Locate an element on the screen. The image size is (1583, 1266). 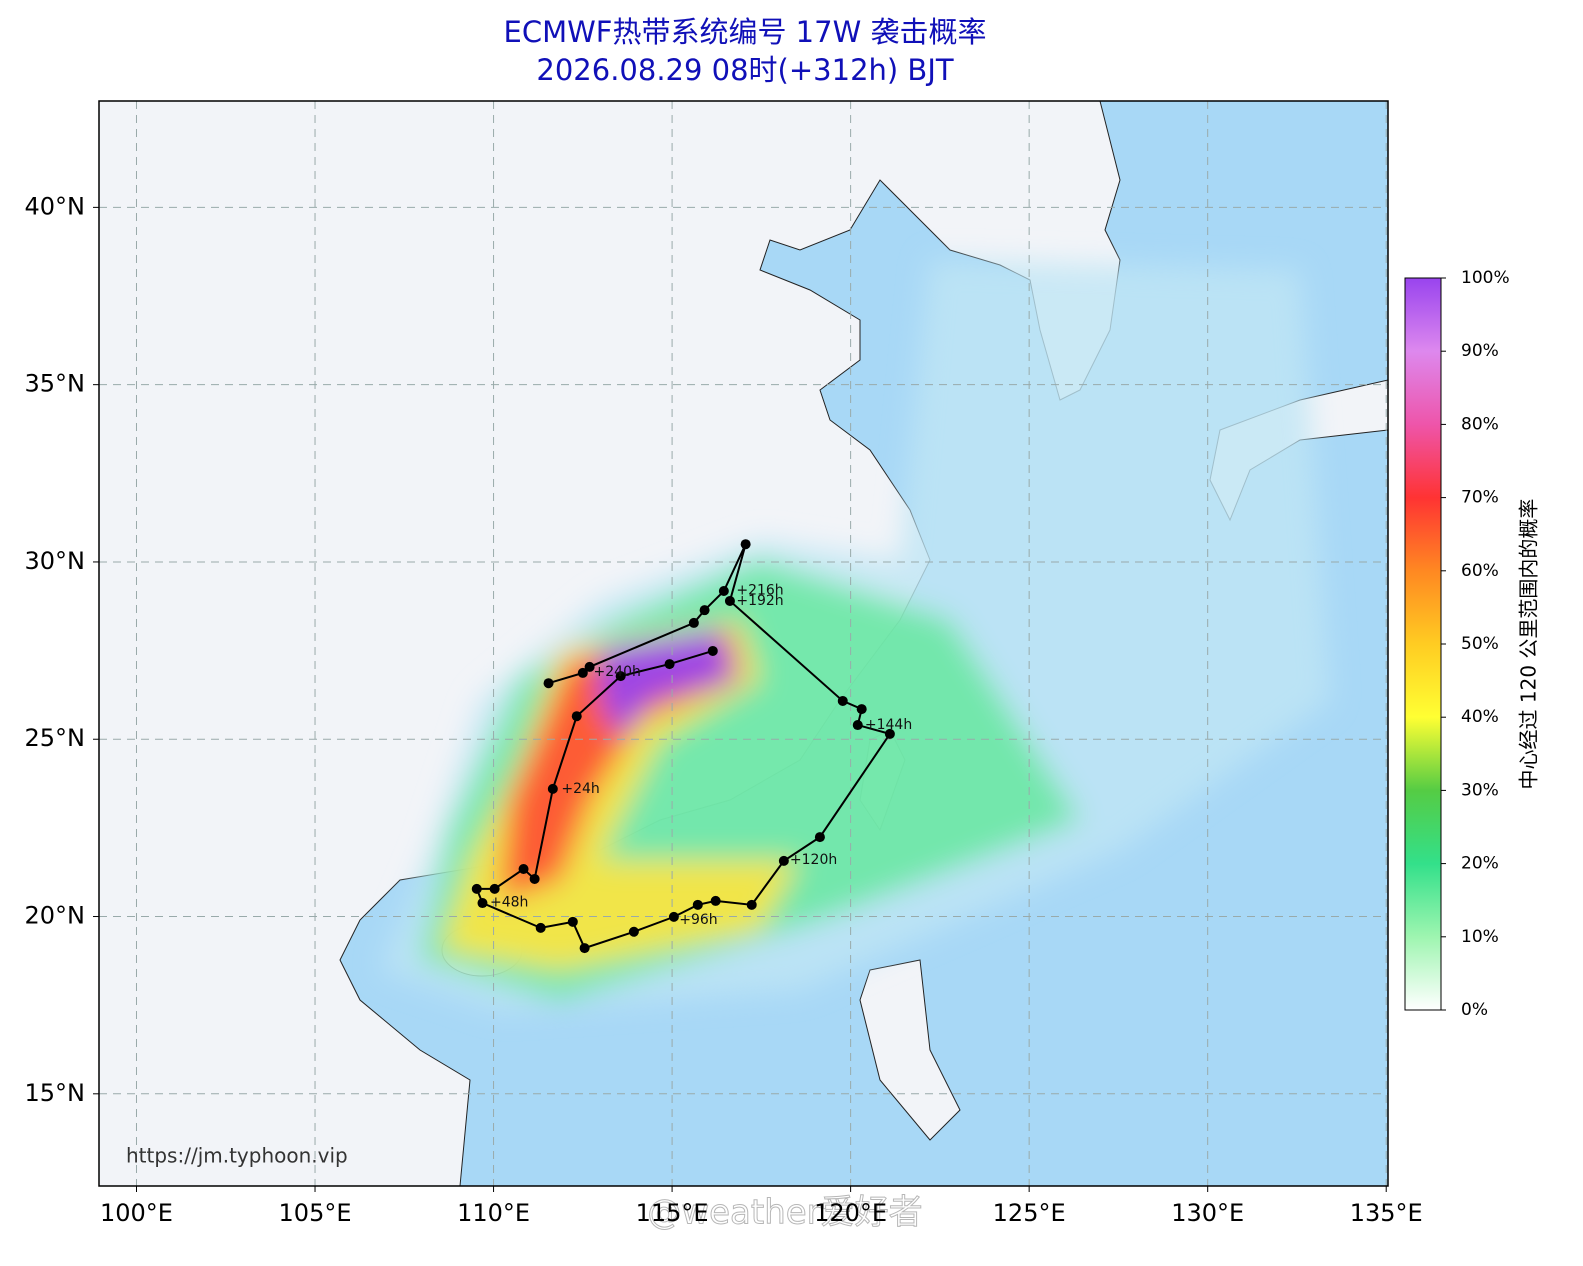
x-tick-label: 115°E is located at coordinates (672, 1213).